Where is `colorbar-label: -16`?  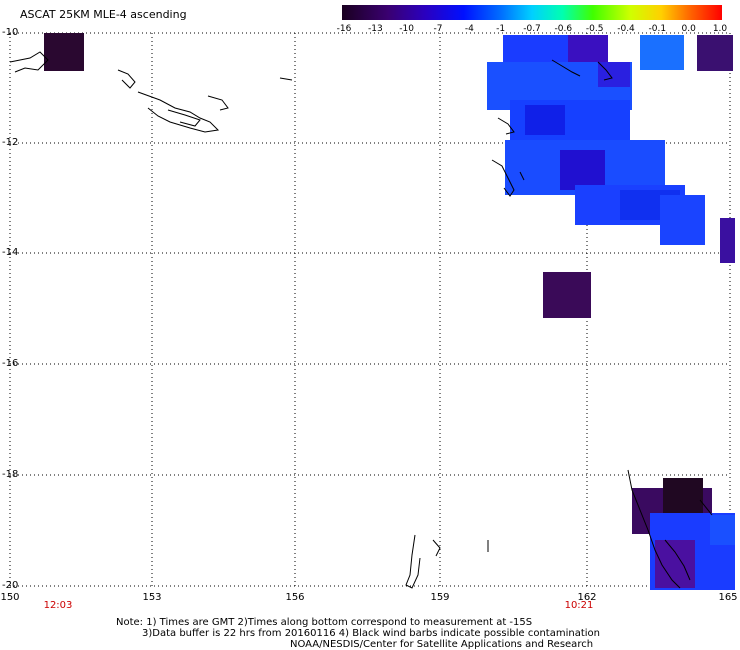
colorbar-label: -16 is located at coordinates (344, 29).